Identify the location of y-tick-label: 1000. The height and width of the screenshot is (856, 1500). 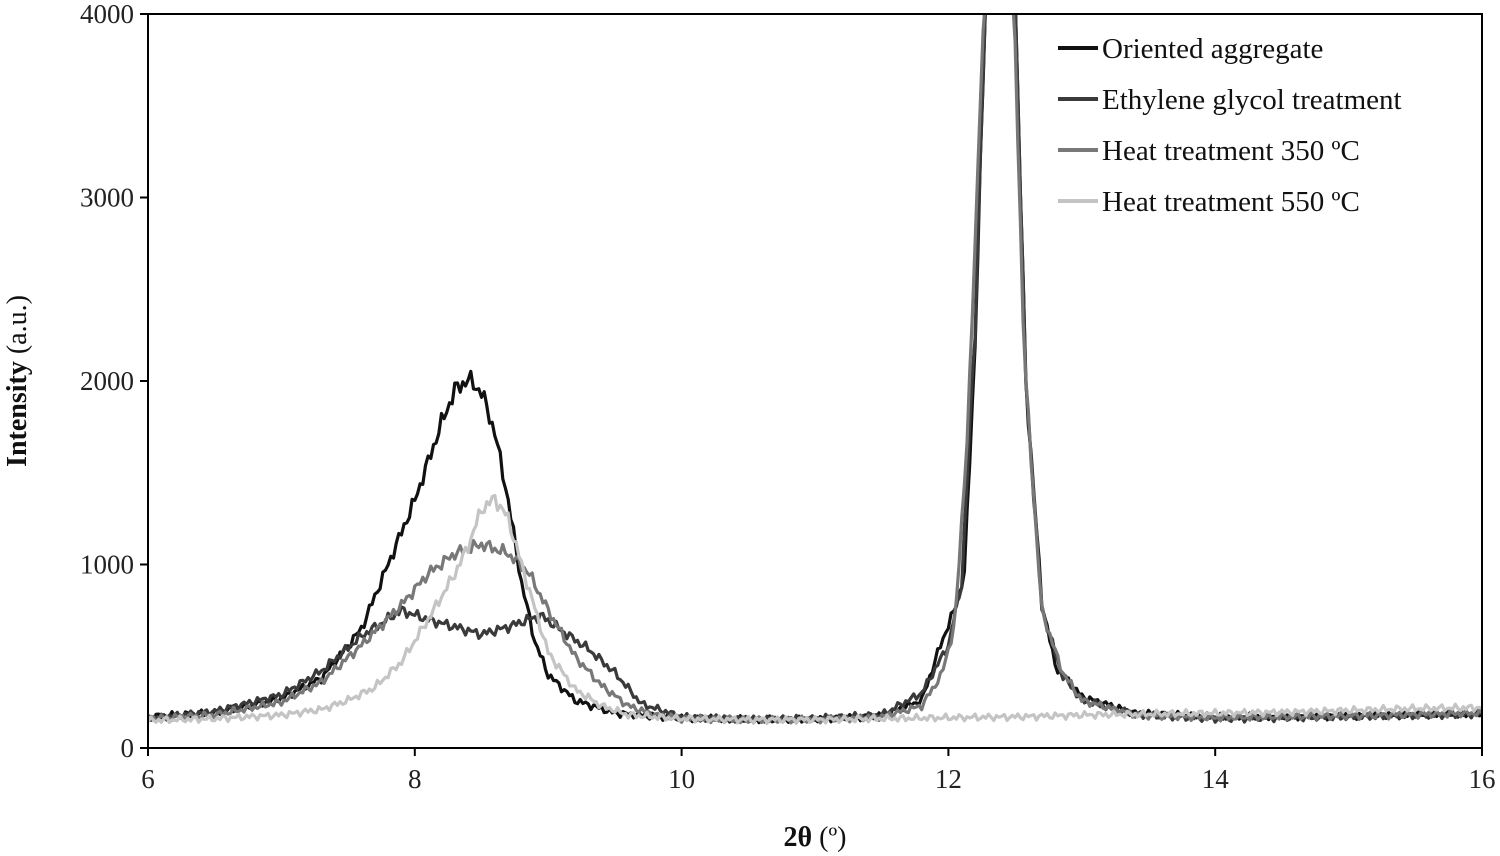
(107, 565).